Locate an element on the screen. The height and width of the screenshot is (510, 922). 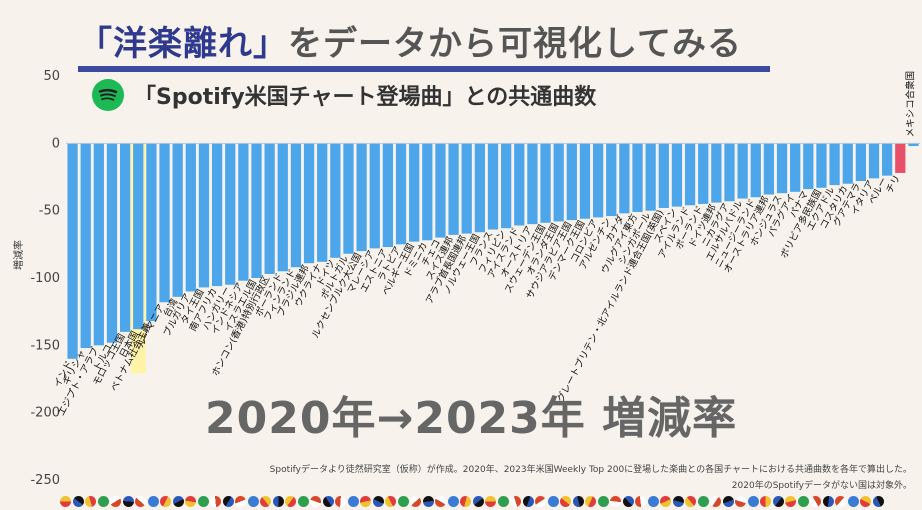
y-tick-label: -100 is located at coordinates (45, 278).